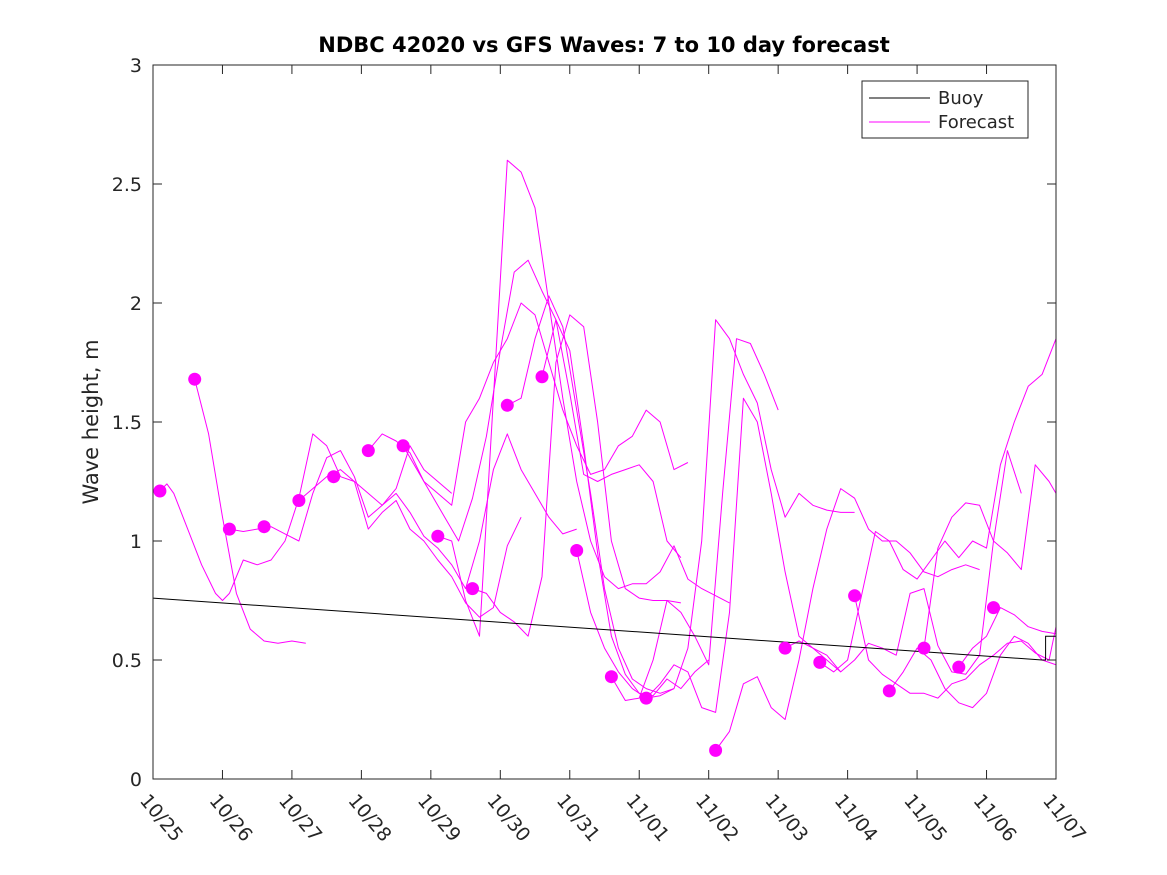  I want to click on legend-forecast-label: Forecast, so click(976, 122).